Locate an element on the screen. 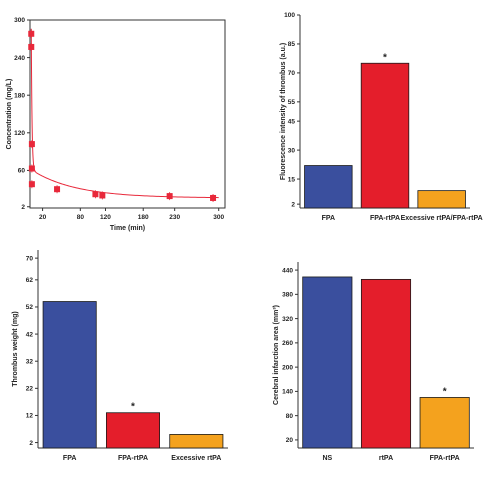 This screenshot has height=477, width=500. category-label: rtPA is located at coordinates (386, 458).